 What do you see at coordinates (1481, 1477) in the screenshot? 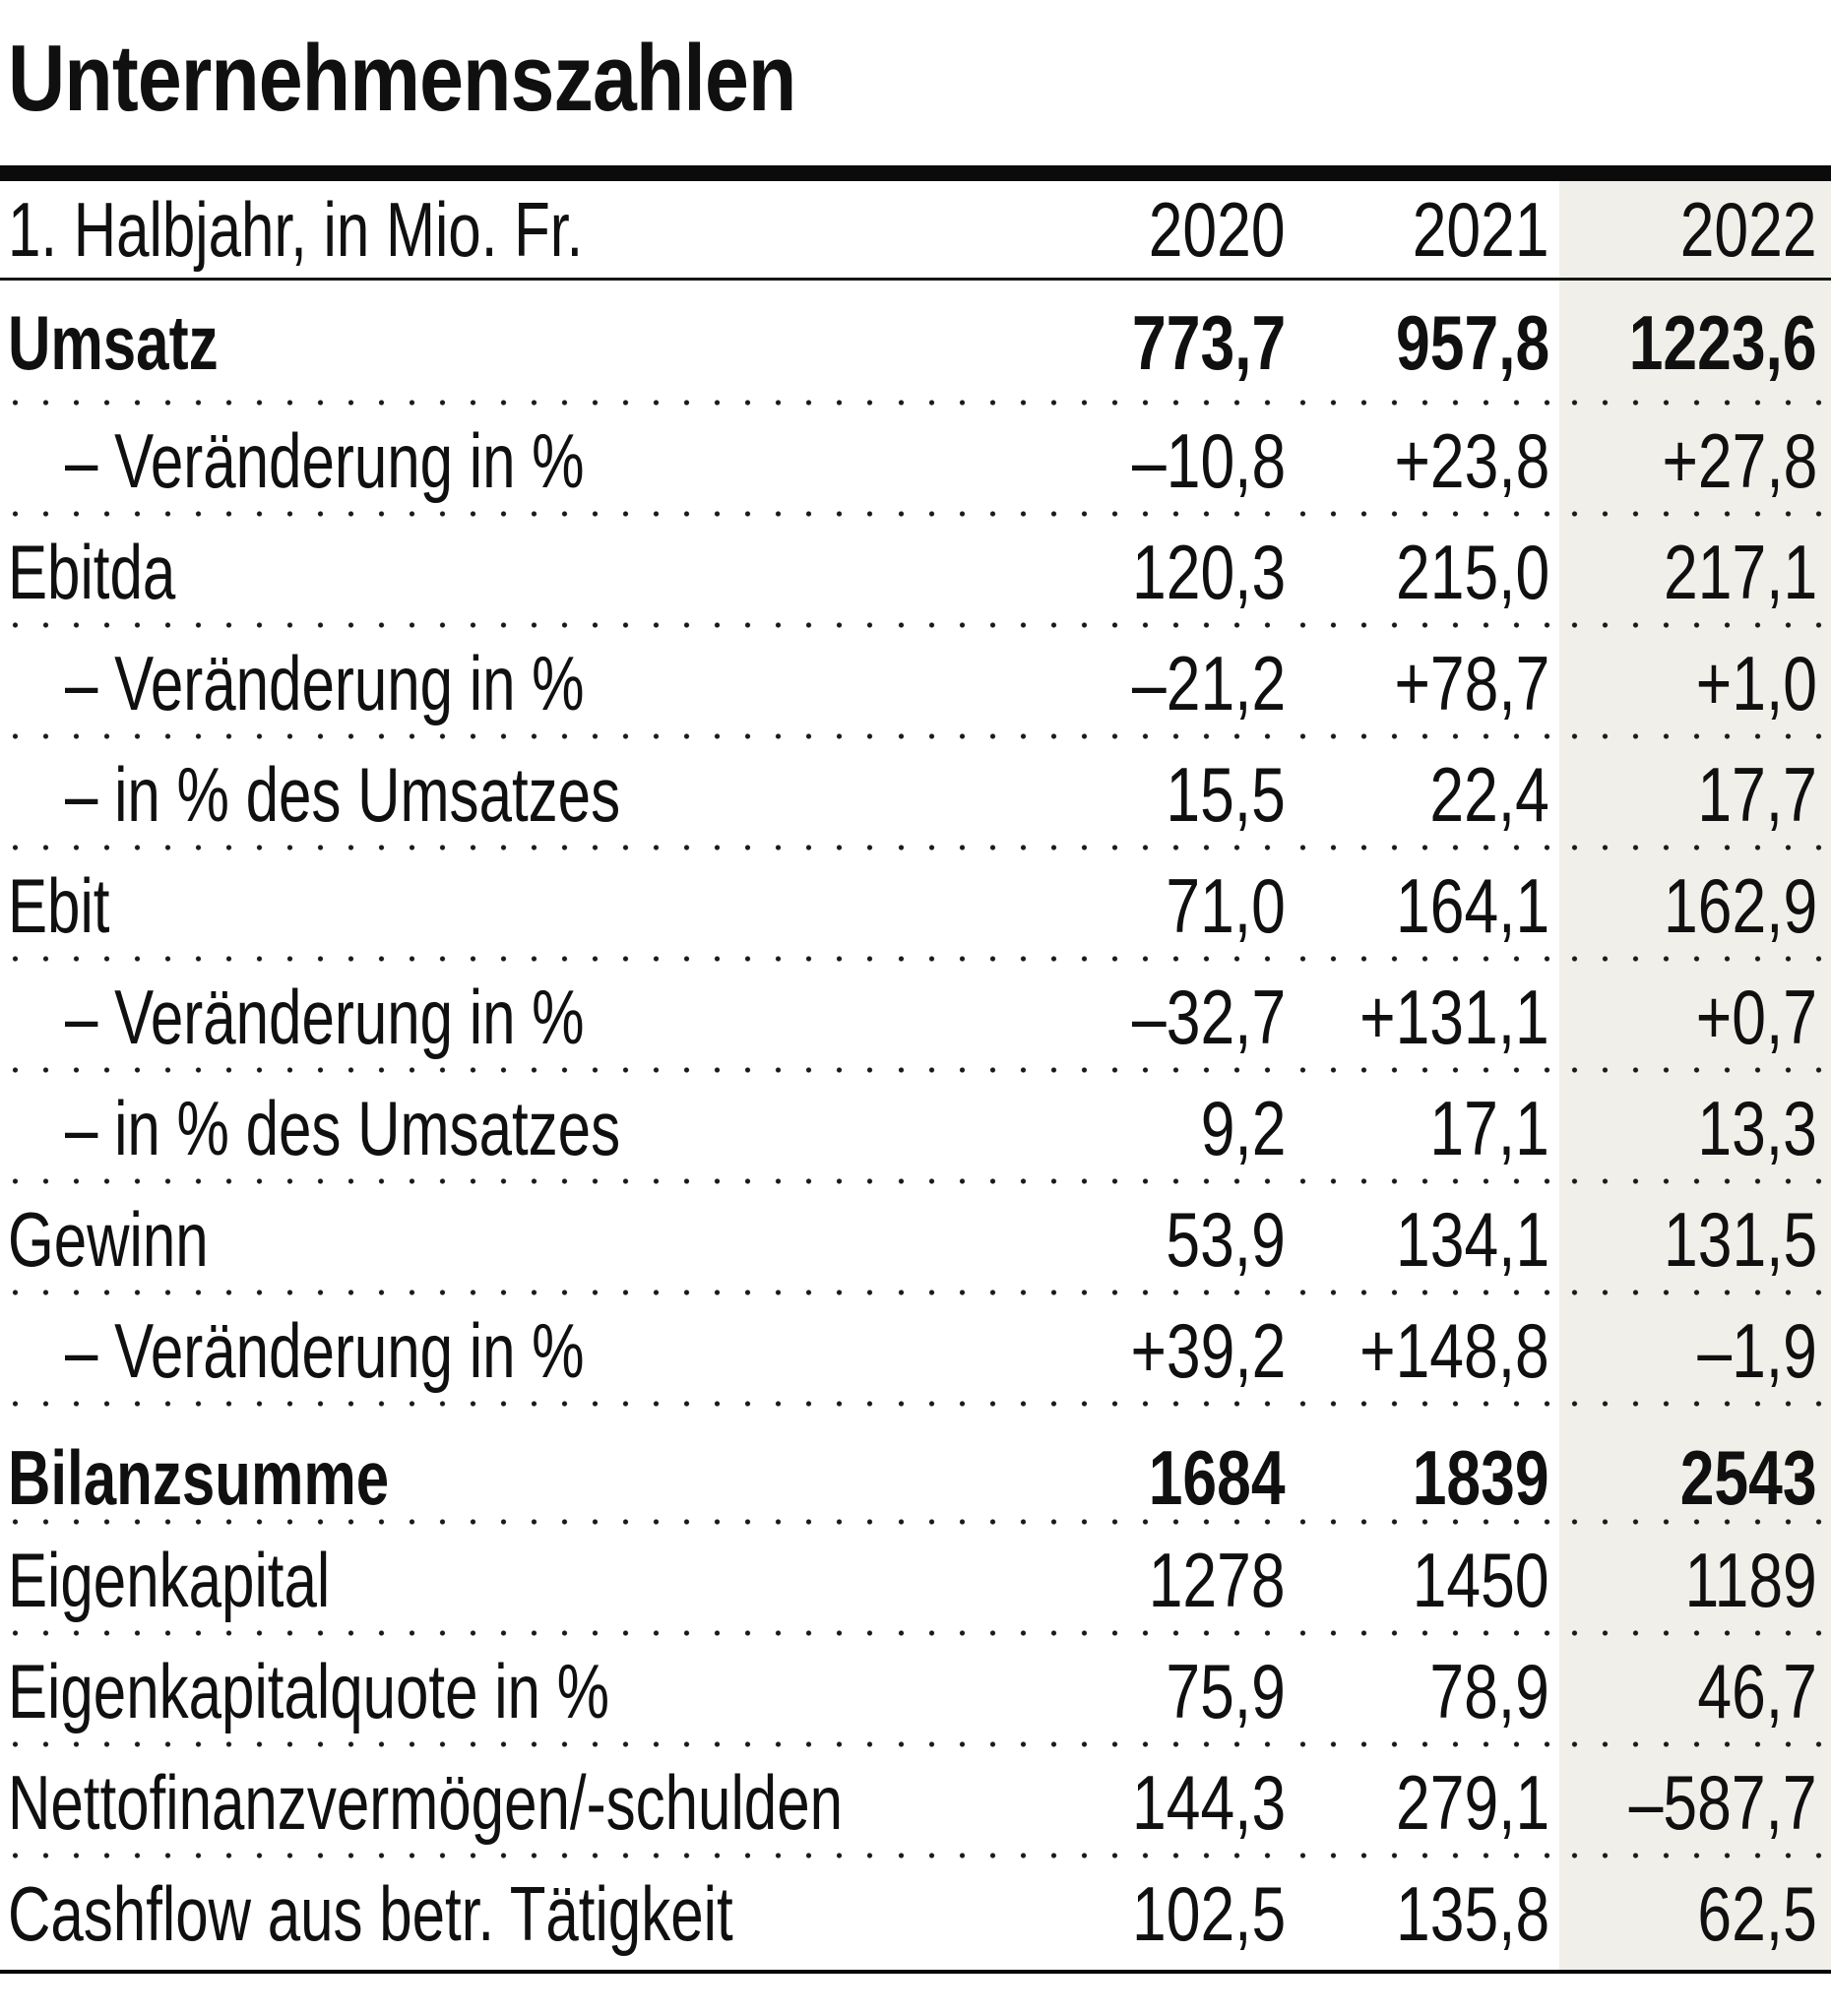
I see `value-2021: 1839` at bounding box center [1481, 1477].